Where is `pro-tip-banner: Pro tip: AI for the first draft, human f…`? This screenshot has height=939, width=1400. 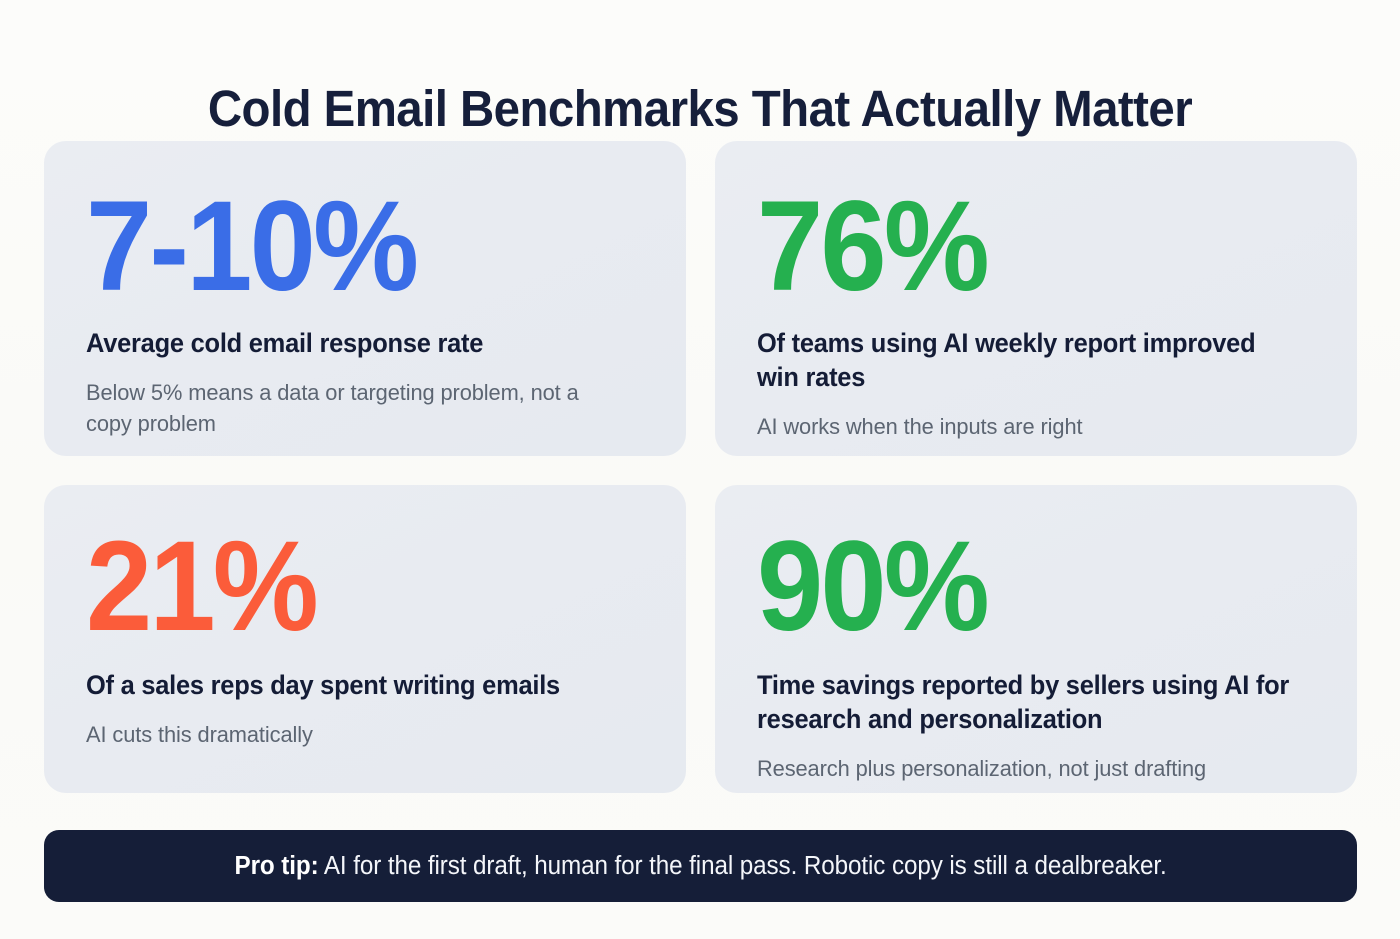
pro-tip-banner: Pro tip: AI for the first draft, human f… is located at coordinates (700, 866).